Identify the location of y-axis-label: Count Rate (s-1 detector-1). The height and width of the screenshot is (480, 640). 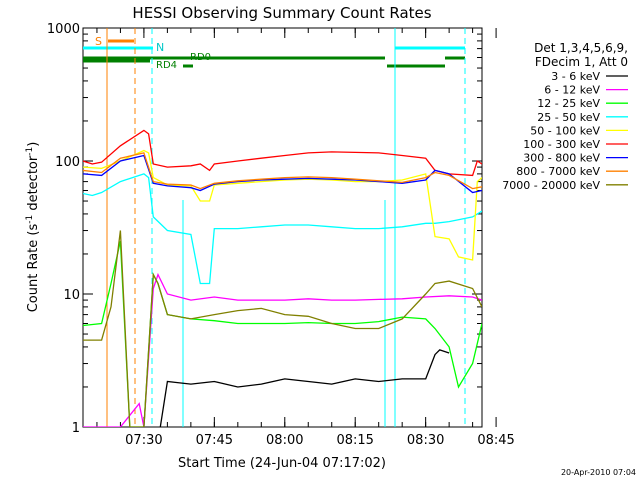
(33, 227).